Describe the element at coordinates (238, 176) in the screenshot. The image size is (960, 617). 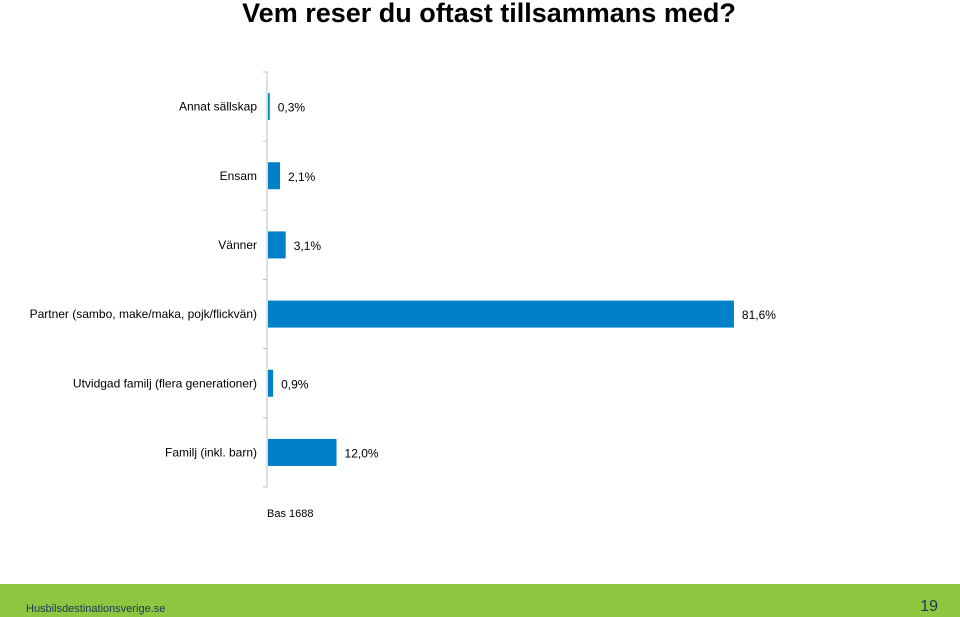
I see `category-label: Ensam` at that location.